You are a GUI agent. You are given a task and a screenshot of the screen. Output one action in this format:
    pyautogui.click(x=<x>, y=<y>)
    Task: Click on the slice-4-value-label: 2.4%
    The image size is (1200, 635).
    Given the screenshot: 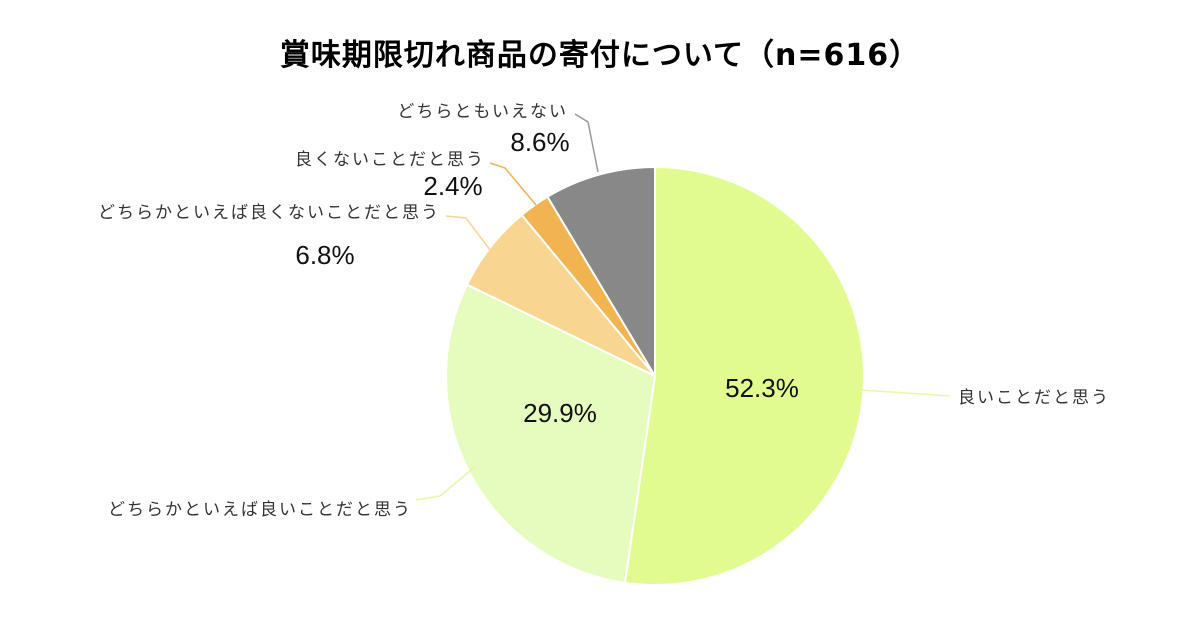 What is the action you would take?
    pyautogui.click(x=452, y=186)
    